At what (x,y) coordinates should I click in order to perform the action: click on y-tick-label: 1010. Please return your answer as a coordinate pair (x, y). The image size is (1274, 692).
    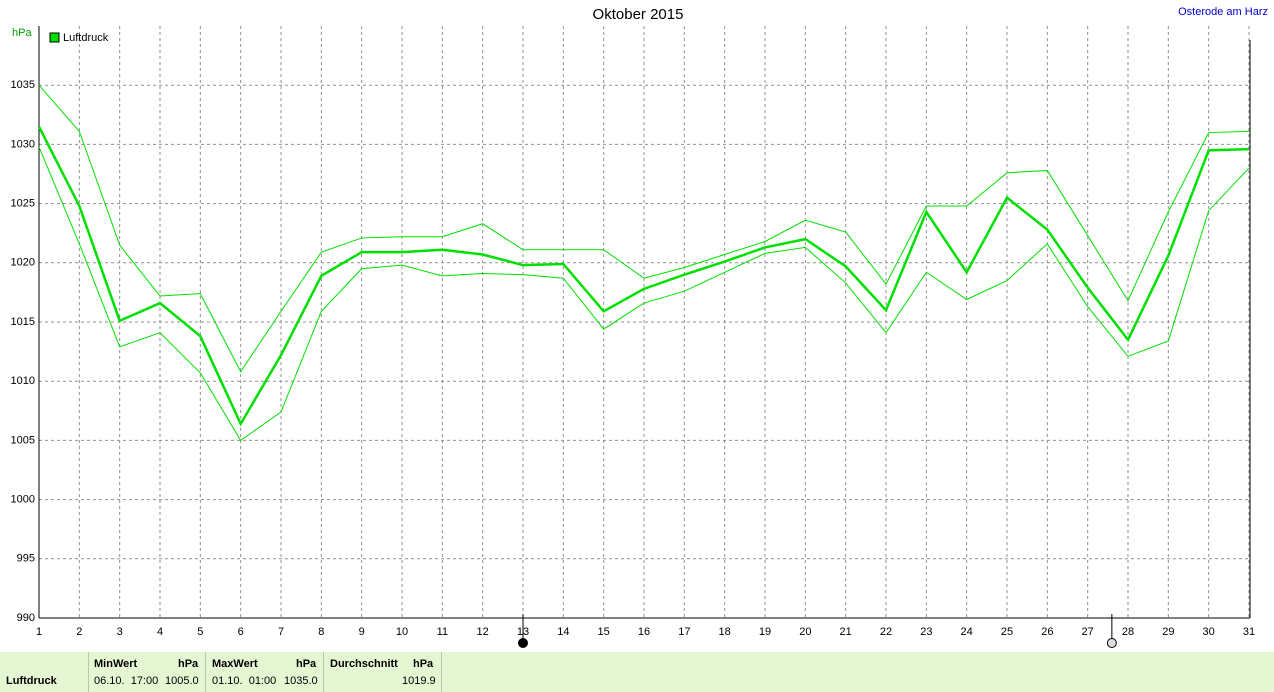
    Looking at the image, I should click on (23, 381).